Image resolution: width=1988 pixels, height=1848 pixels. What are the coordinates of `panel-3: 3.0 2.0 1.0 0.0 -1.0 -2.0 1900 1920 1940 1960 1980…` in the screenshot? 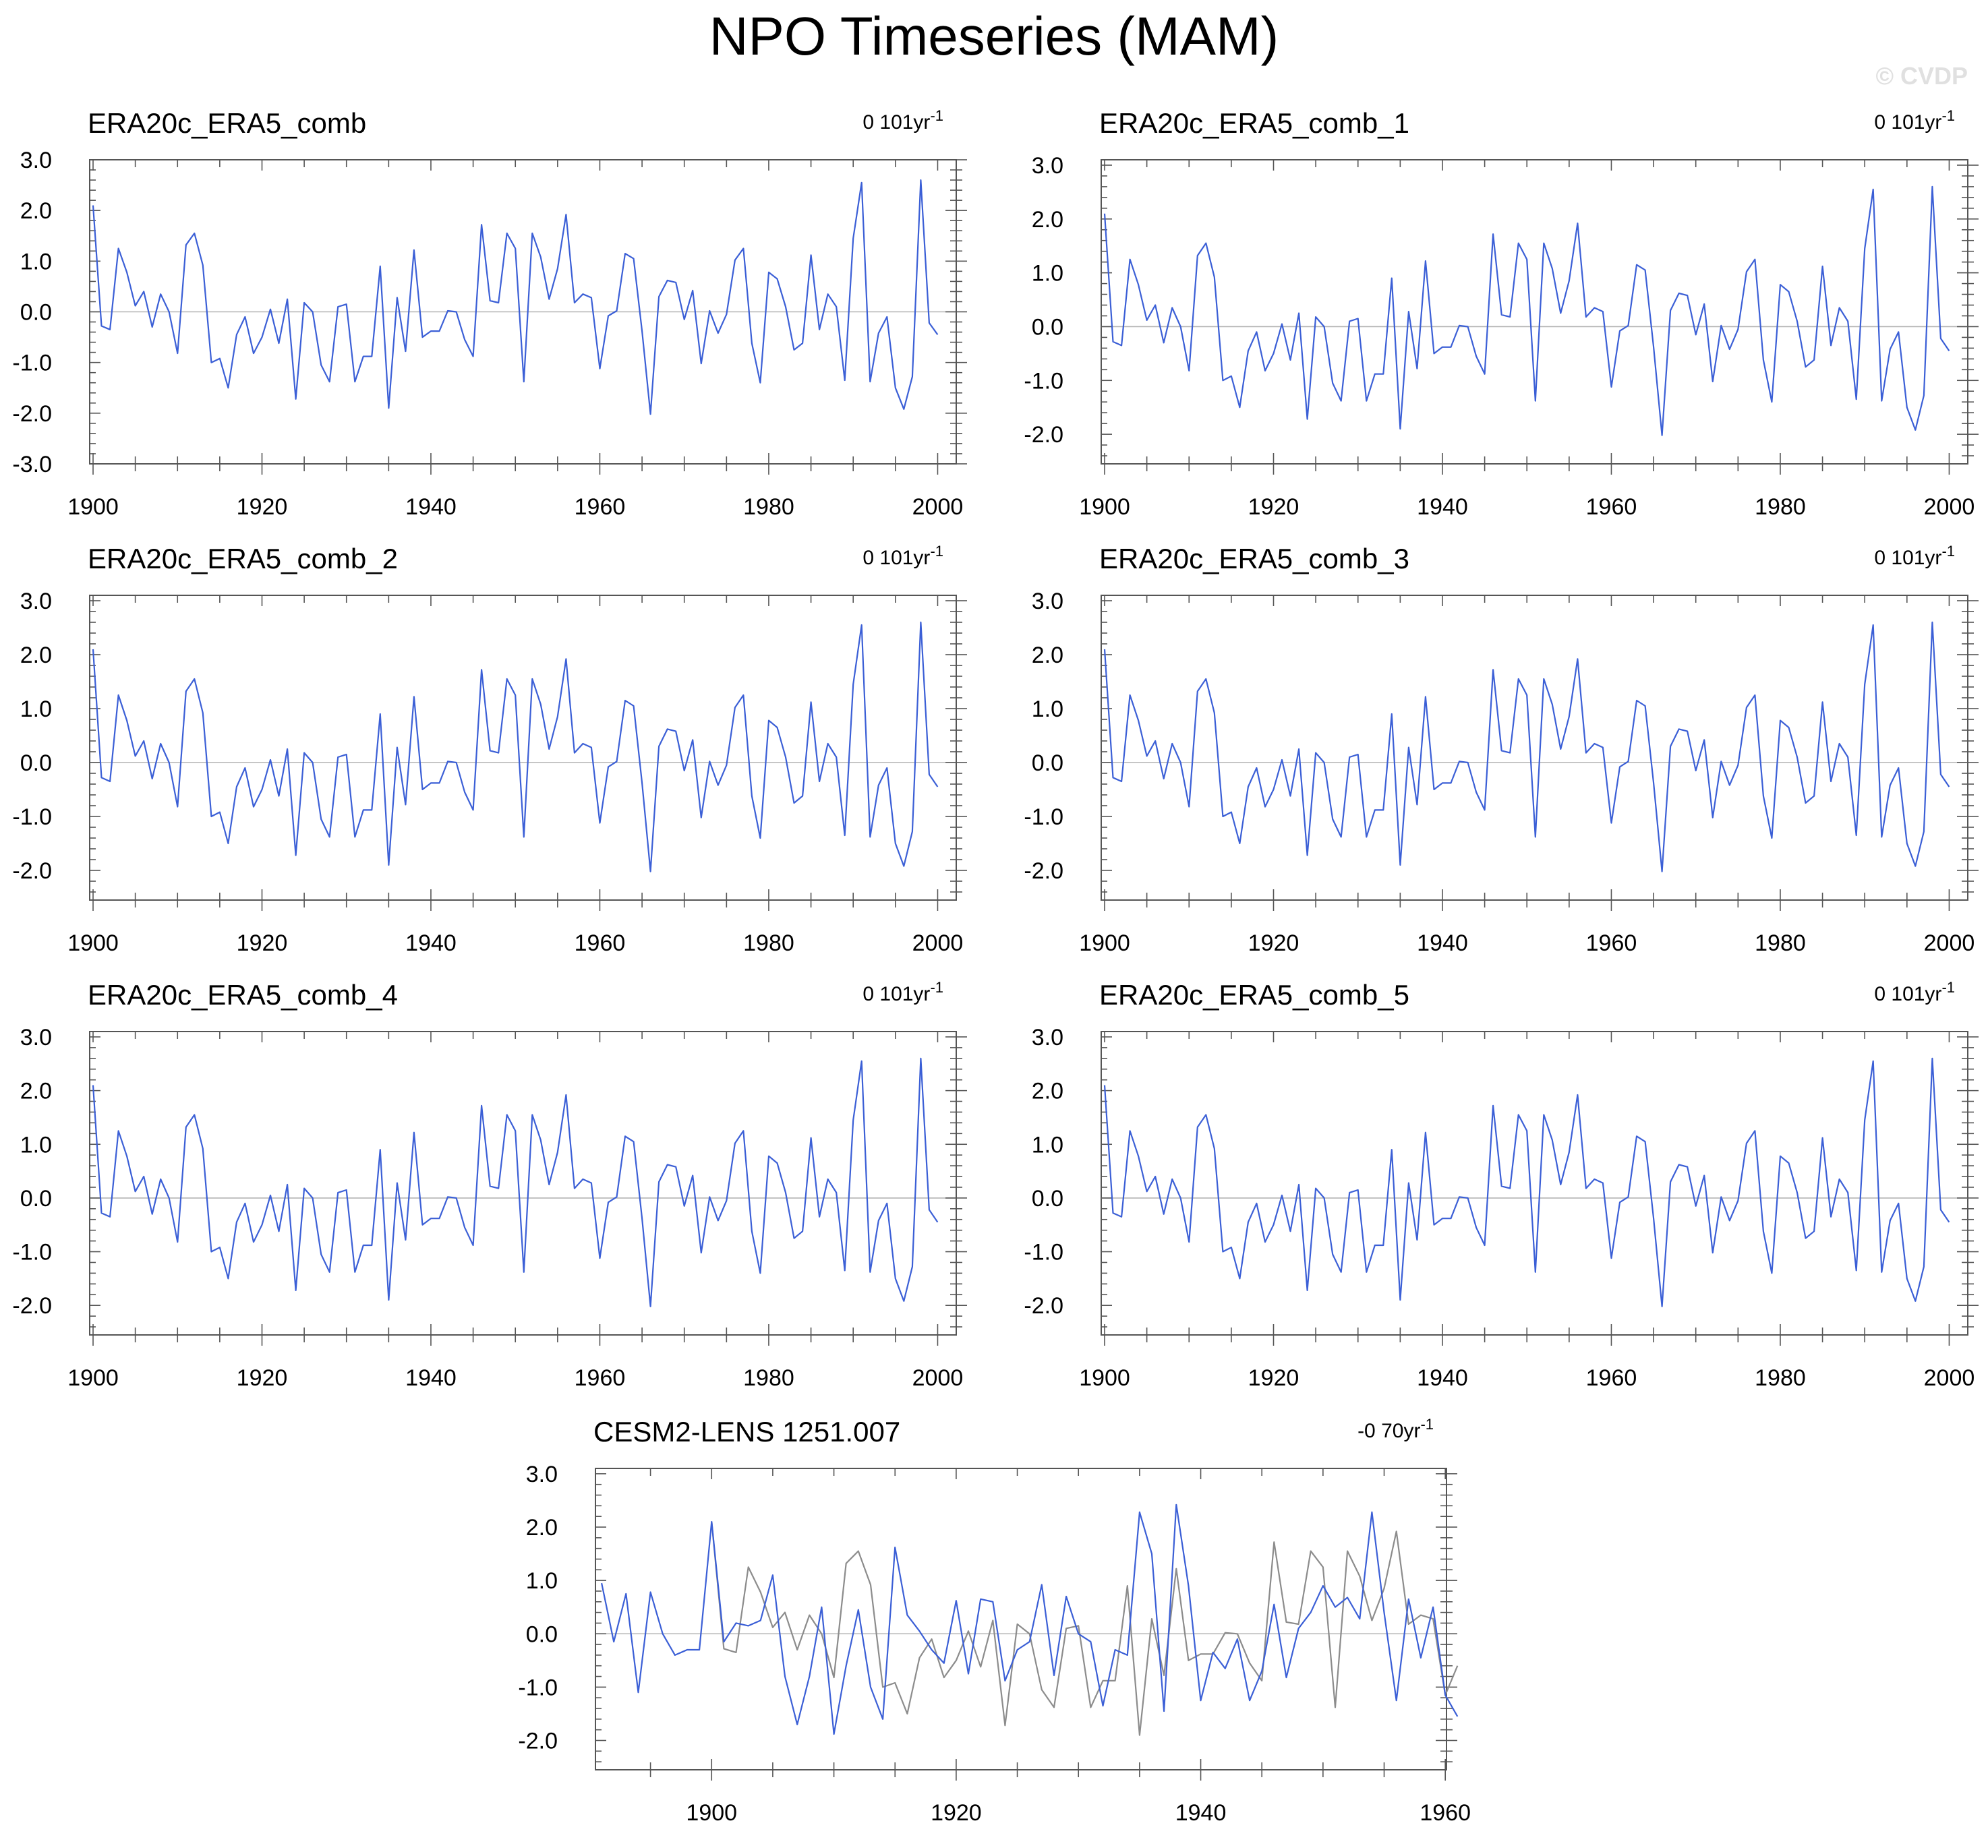 It's located at (489, 749).